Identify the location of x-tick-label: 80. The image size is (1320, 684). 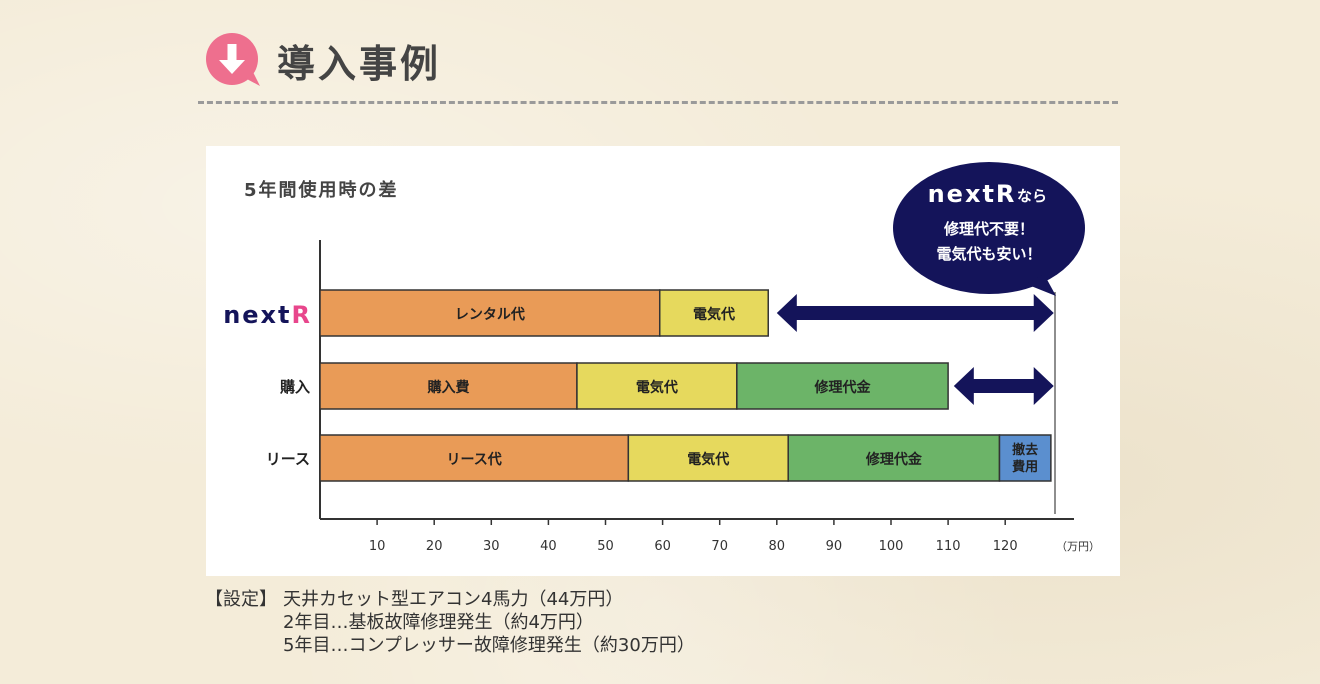
(777, 546).